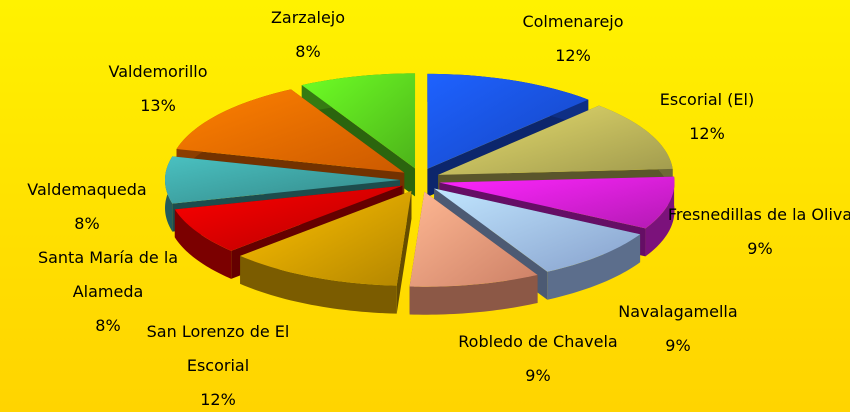 This screenshot has height=412, width=850. Describe the element at coordinates (404, 252) in the screenshot. I see `slice-wall` at that location.